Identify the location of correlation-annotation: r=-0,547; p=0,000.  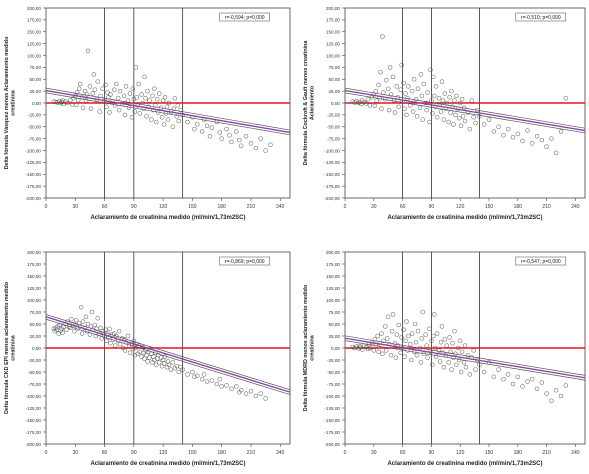
(541, 262).